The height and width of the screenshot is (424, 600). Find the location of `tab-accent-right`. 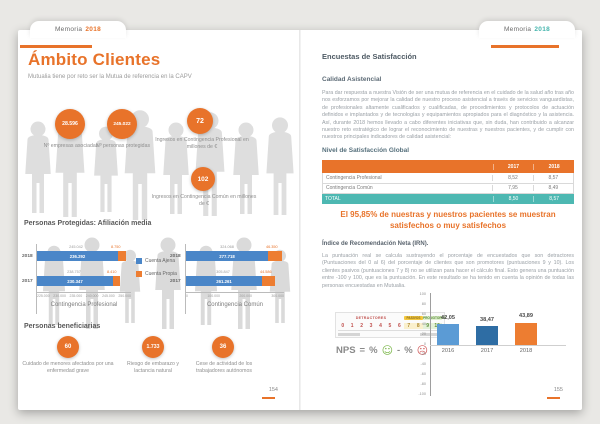

tab-accent-right is located at coordinates (525, 46).